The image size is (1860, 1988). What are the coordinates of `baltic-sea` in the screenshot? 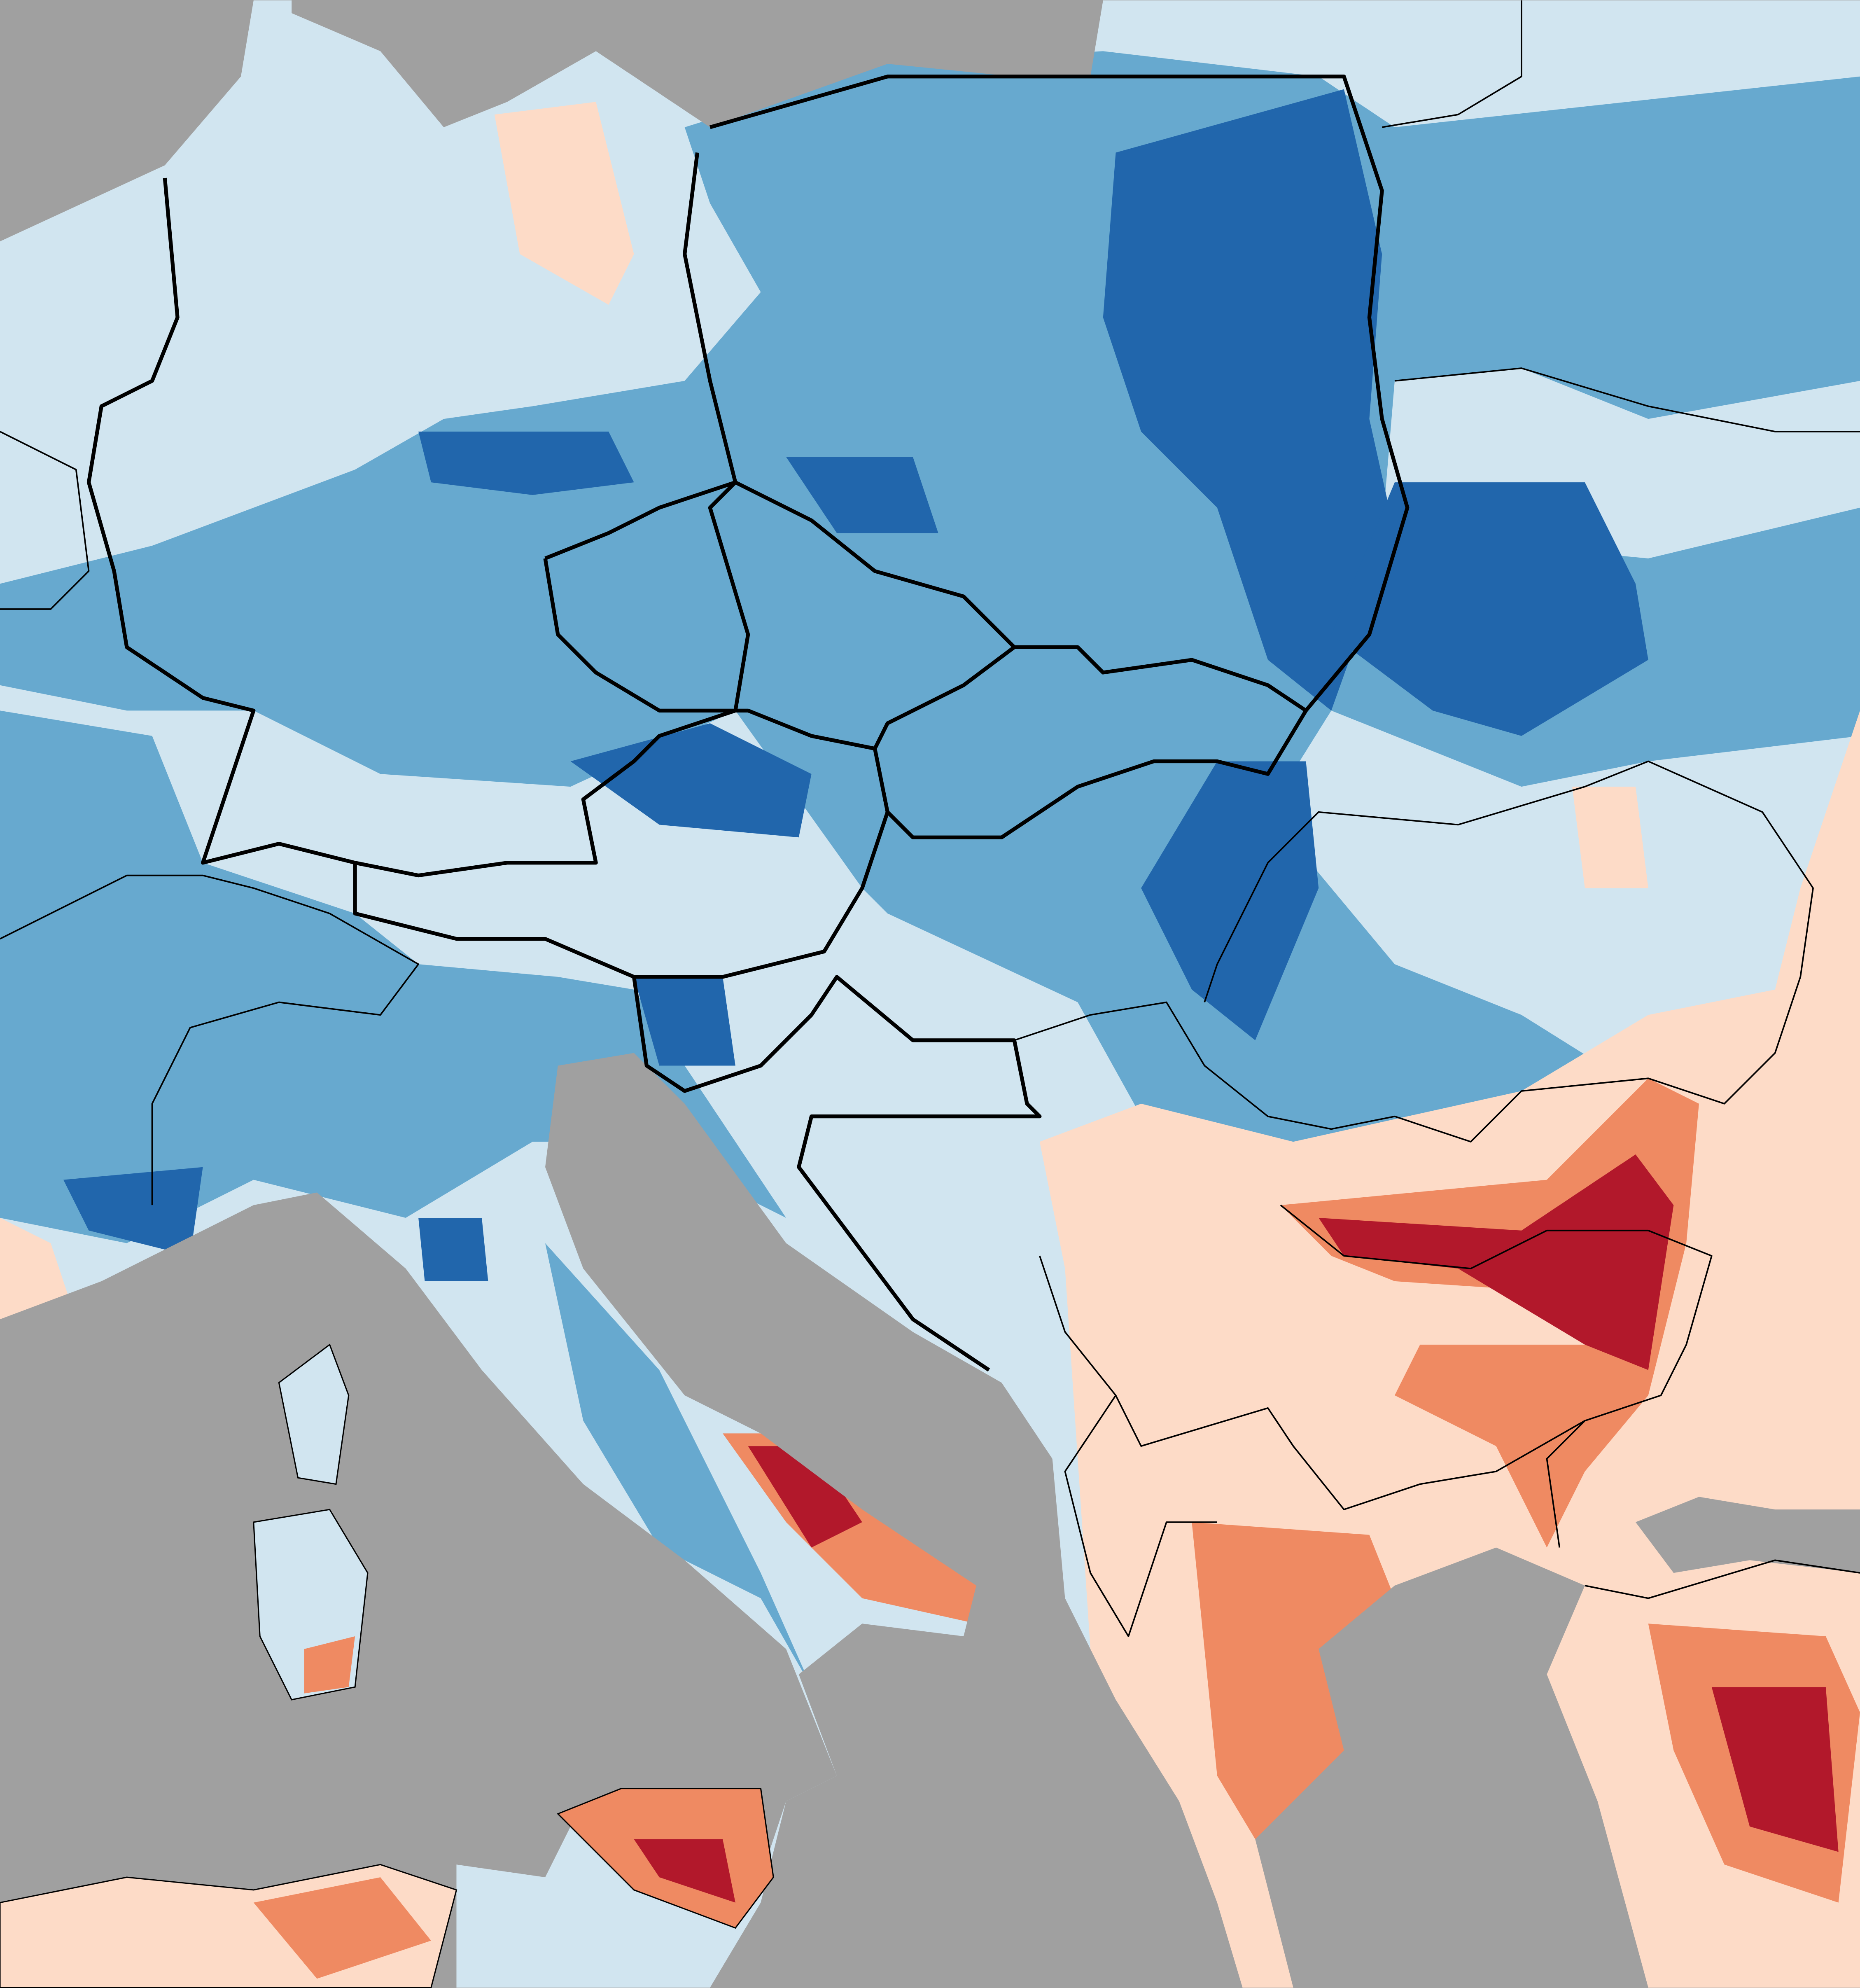 It's located at (698, 63).